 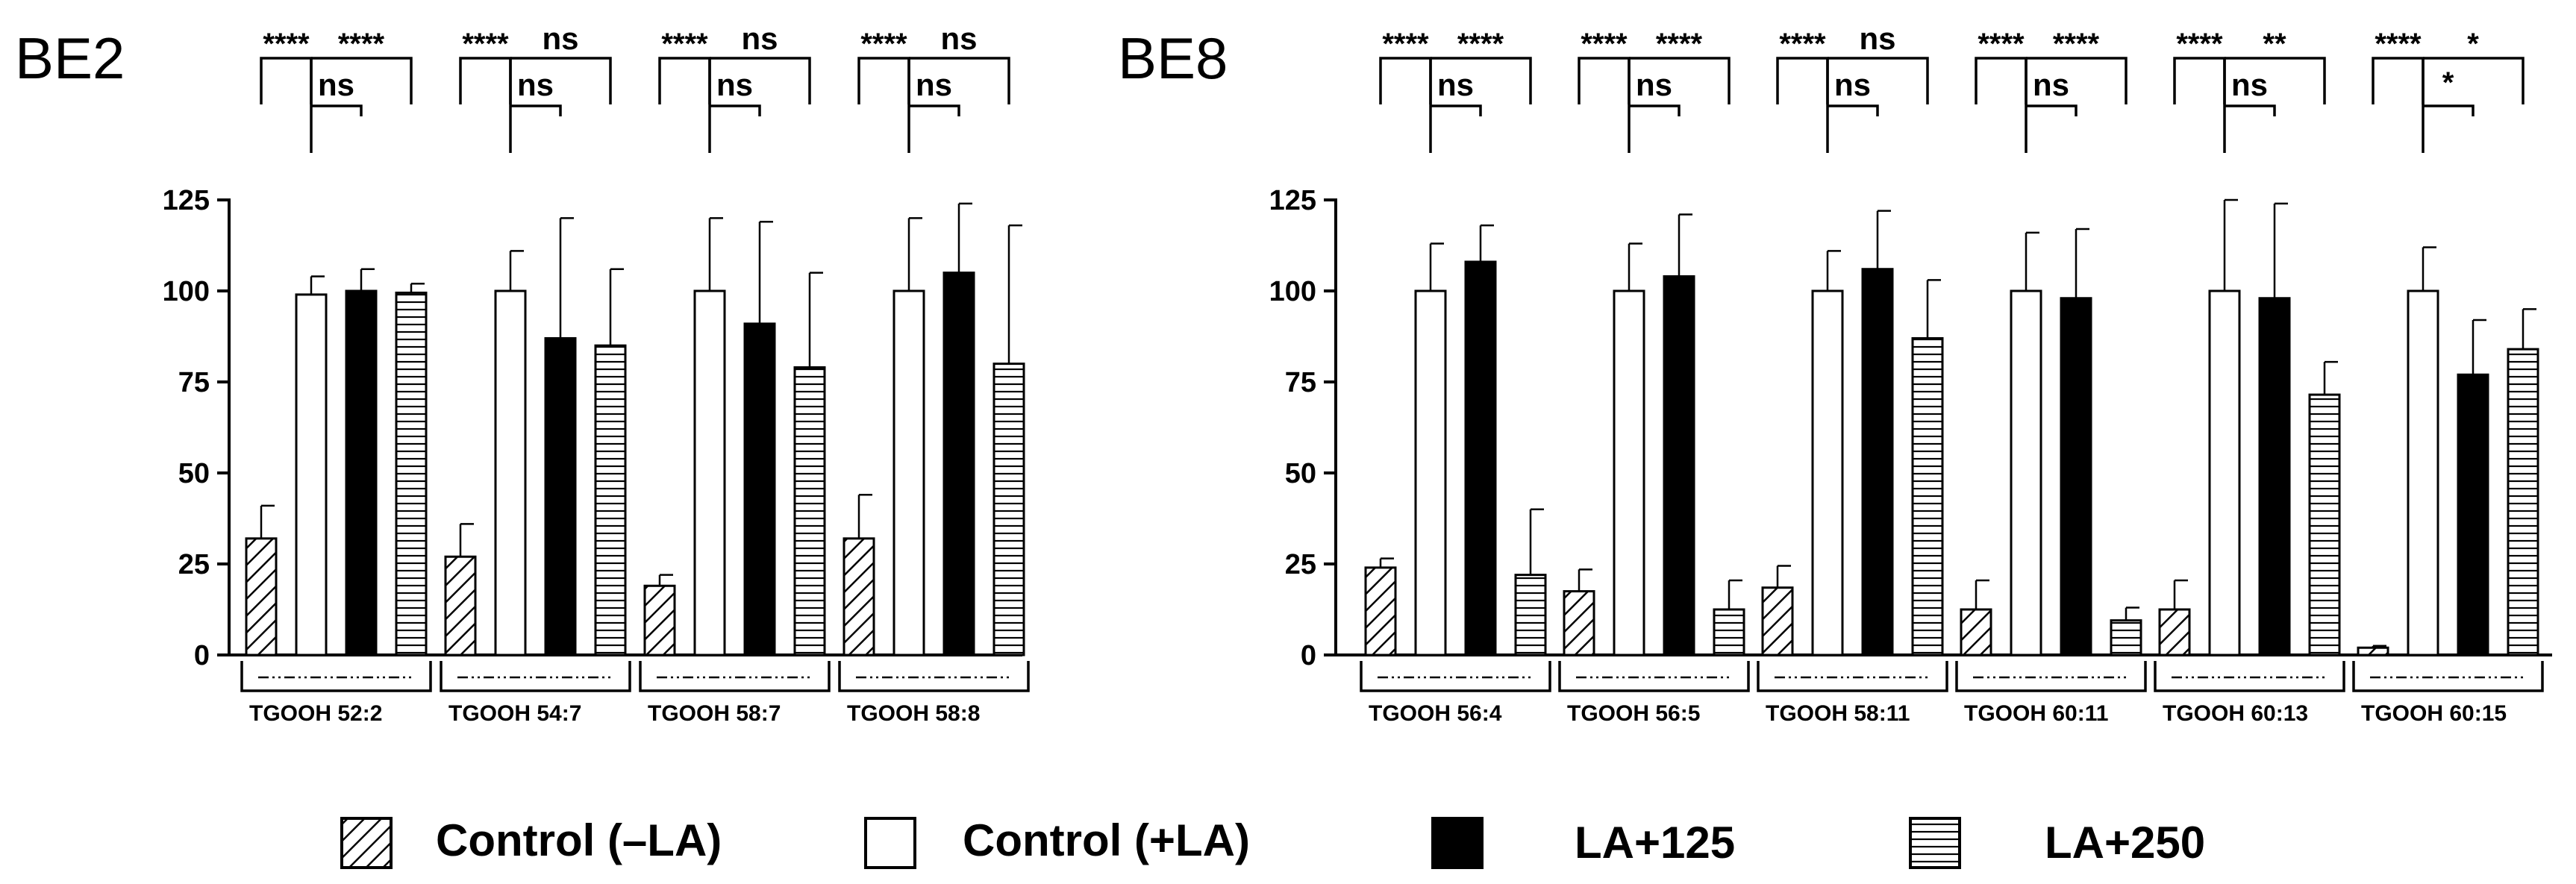 I want to click on be2-tgooh-58-8-sig-label-b: ns, so click(x=958, y=38).